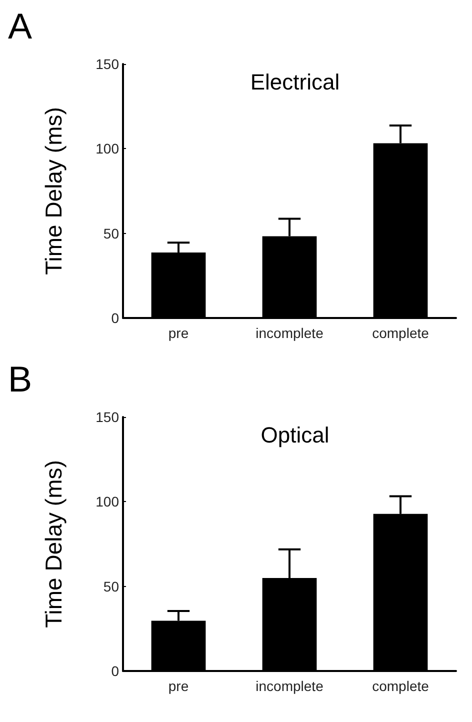 The width and height of the screenshot is (472, 722). What do you see at coordinates (20, 26) in the screenshot?
I see `text: A` at bounding box center [20, 26].